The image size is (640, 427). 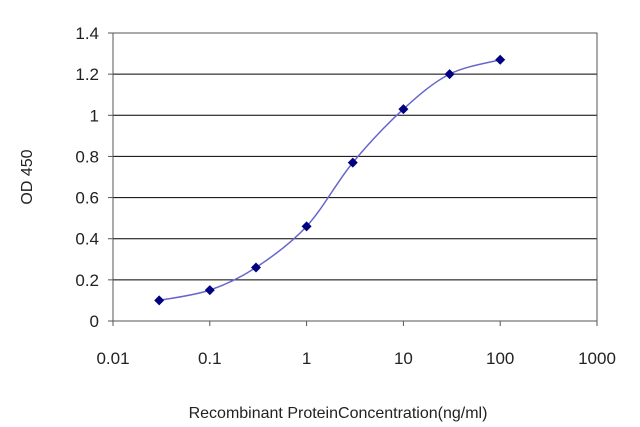 What do you see at coordinates (87, 33) in the screenshot?
I see `y-tick-label: 1.4` at bounding box center [87, 33].